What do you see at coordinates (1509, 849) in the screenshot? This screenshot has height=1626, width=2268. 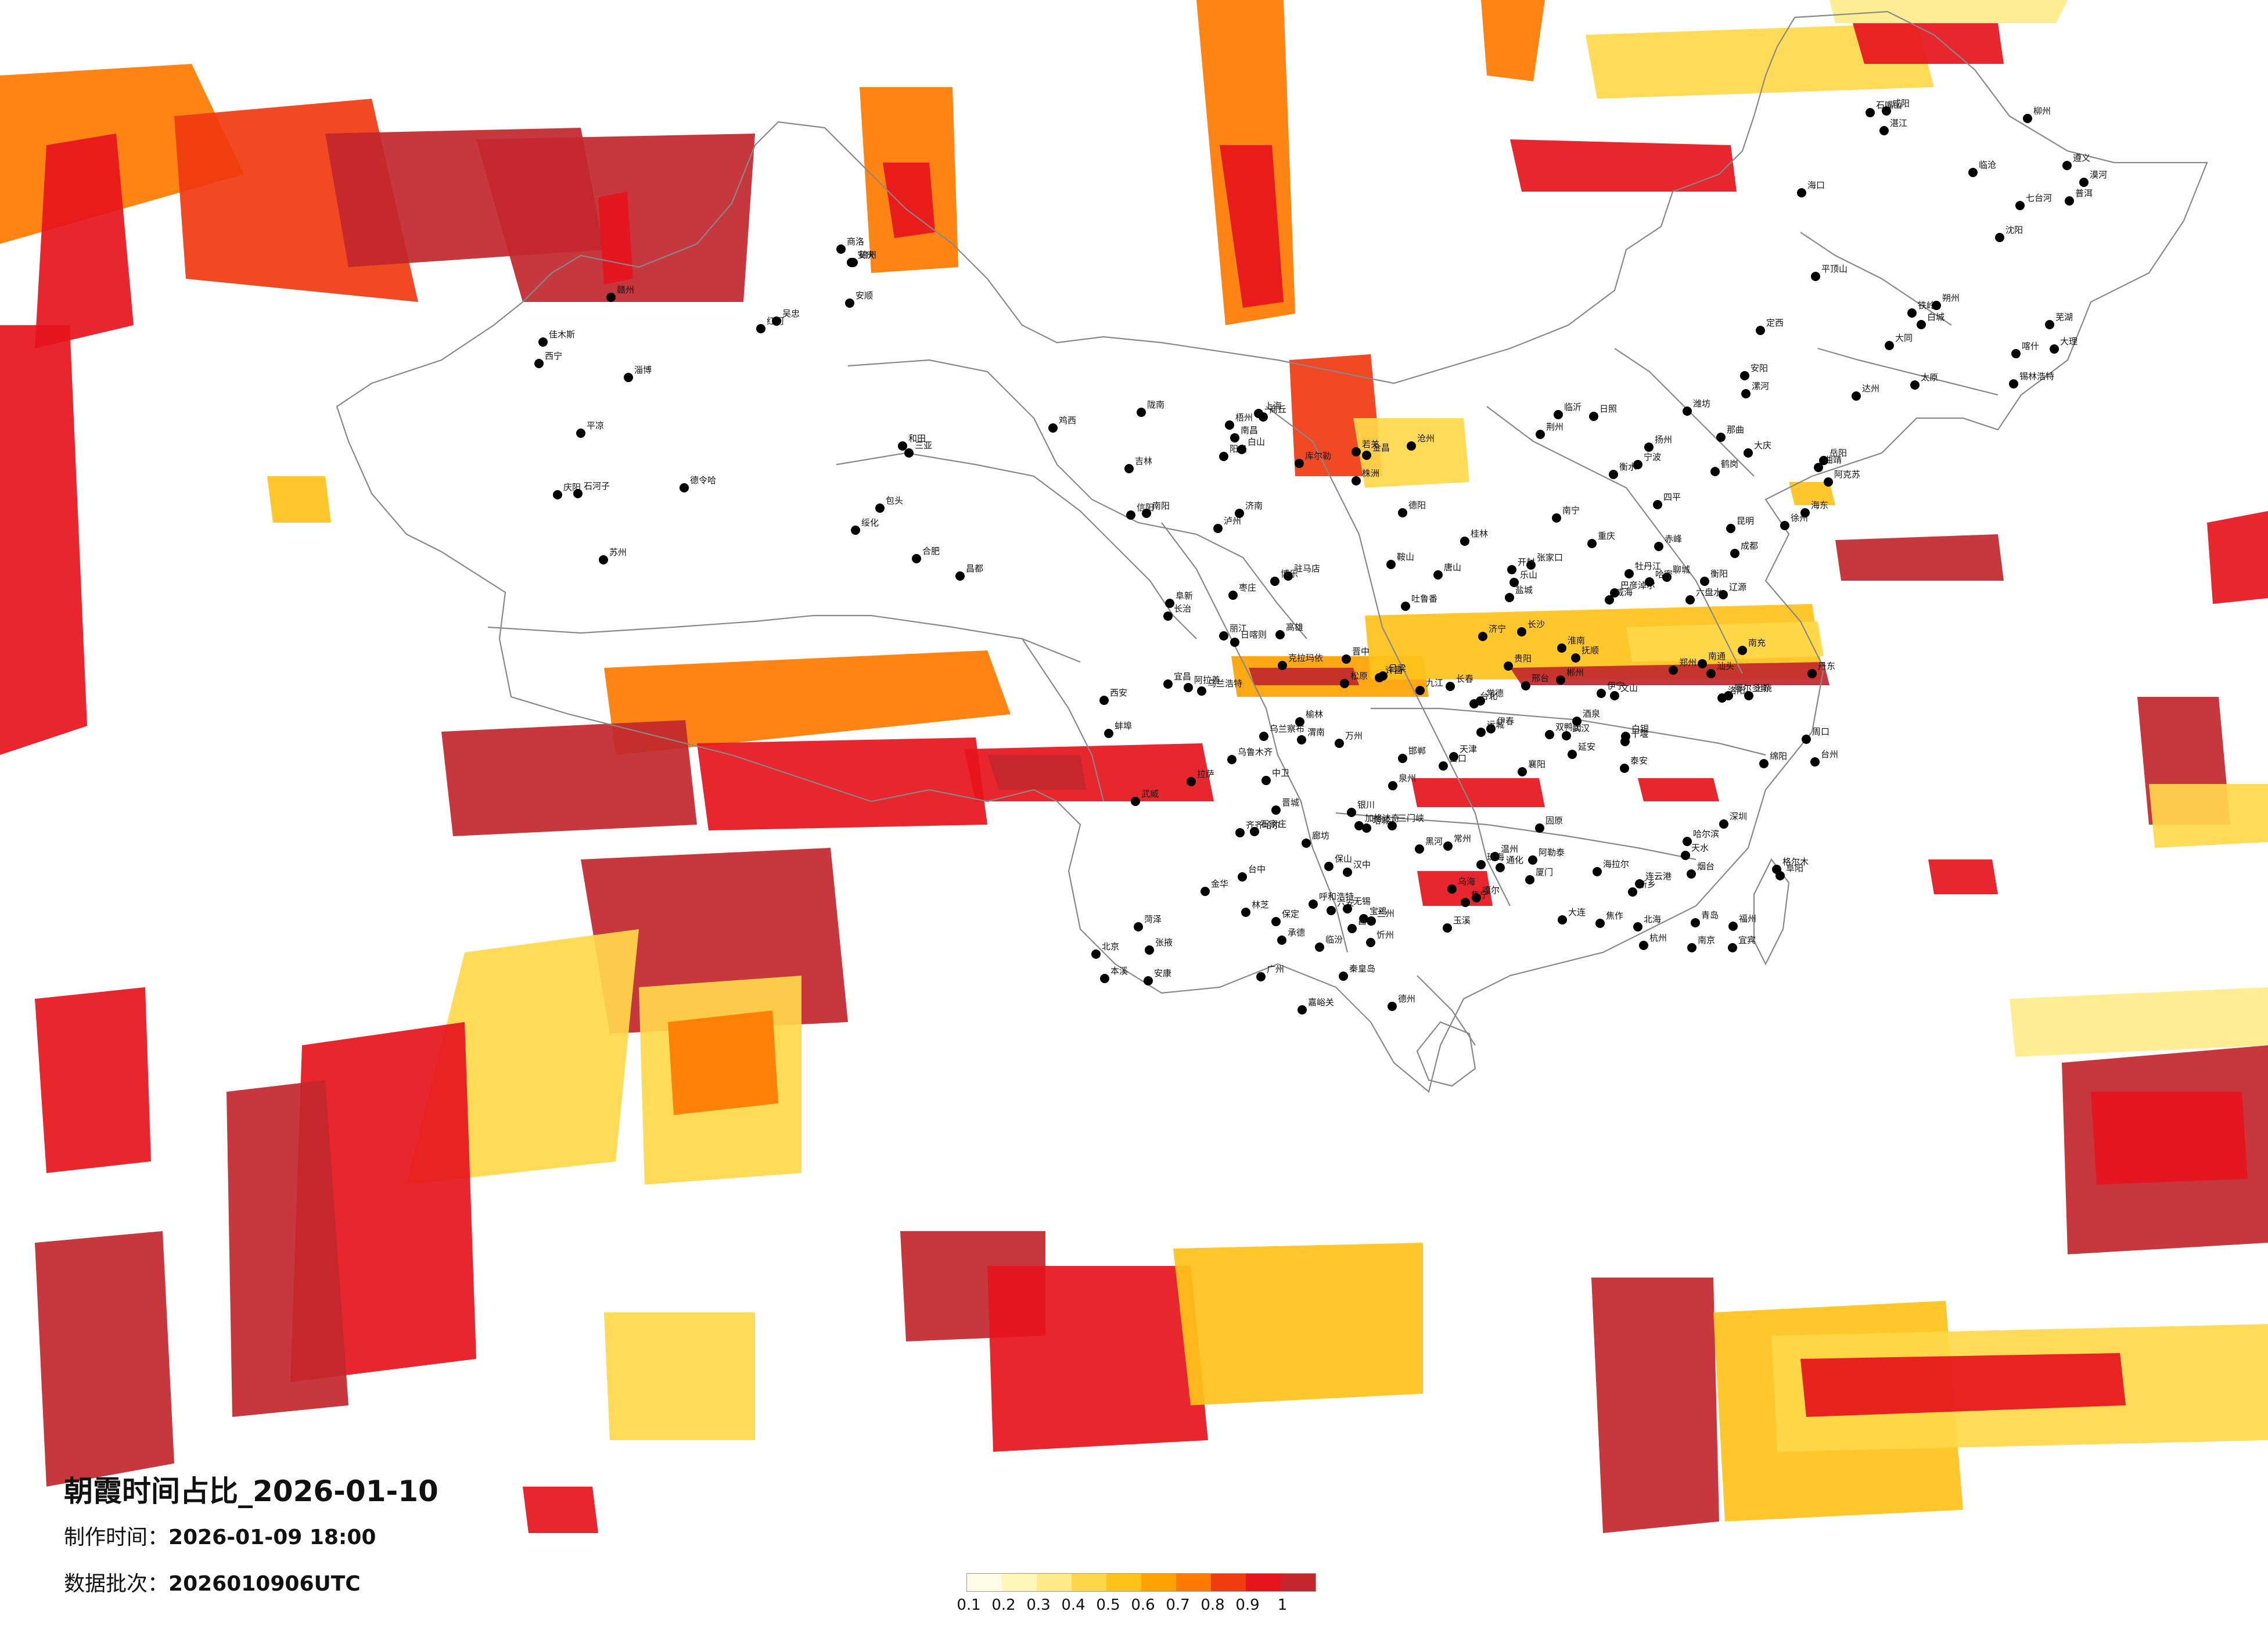 I see `city-label: 温州` at bounding box center [1509, 849].